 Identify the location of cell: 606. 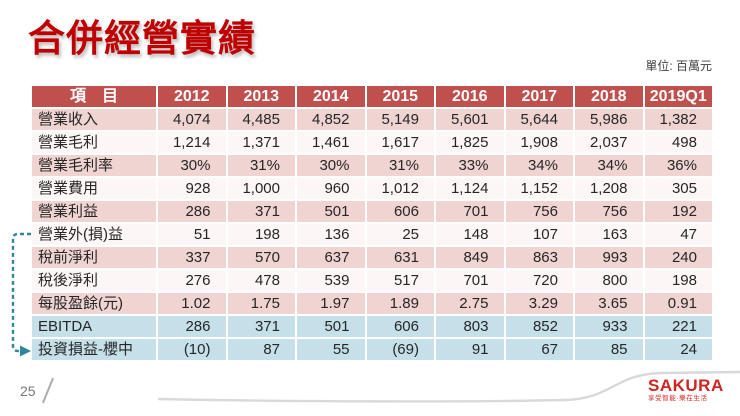
(400, 326).